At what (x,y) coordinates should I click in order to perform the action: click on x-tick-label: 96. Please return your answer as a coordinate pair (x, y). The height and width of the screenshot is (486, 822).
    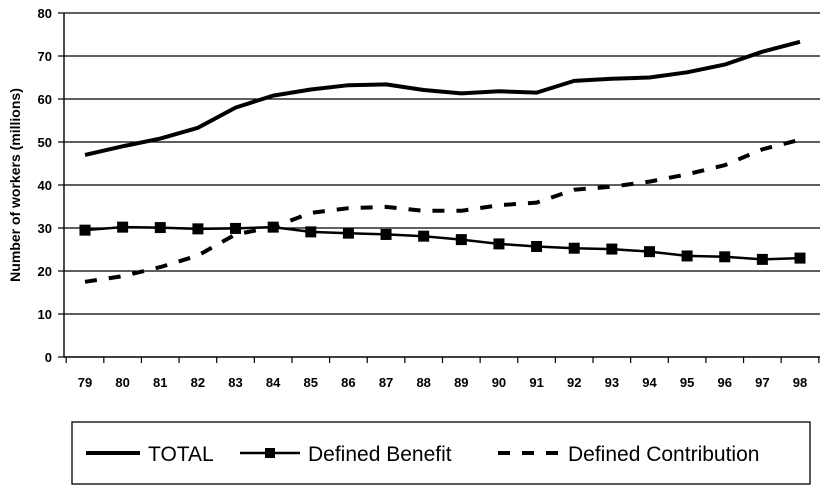
    Looking at the image, I should click on (725, 382).